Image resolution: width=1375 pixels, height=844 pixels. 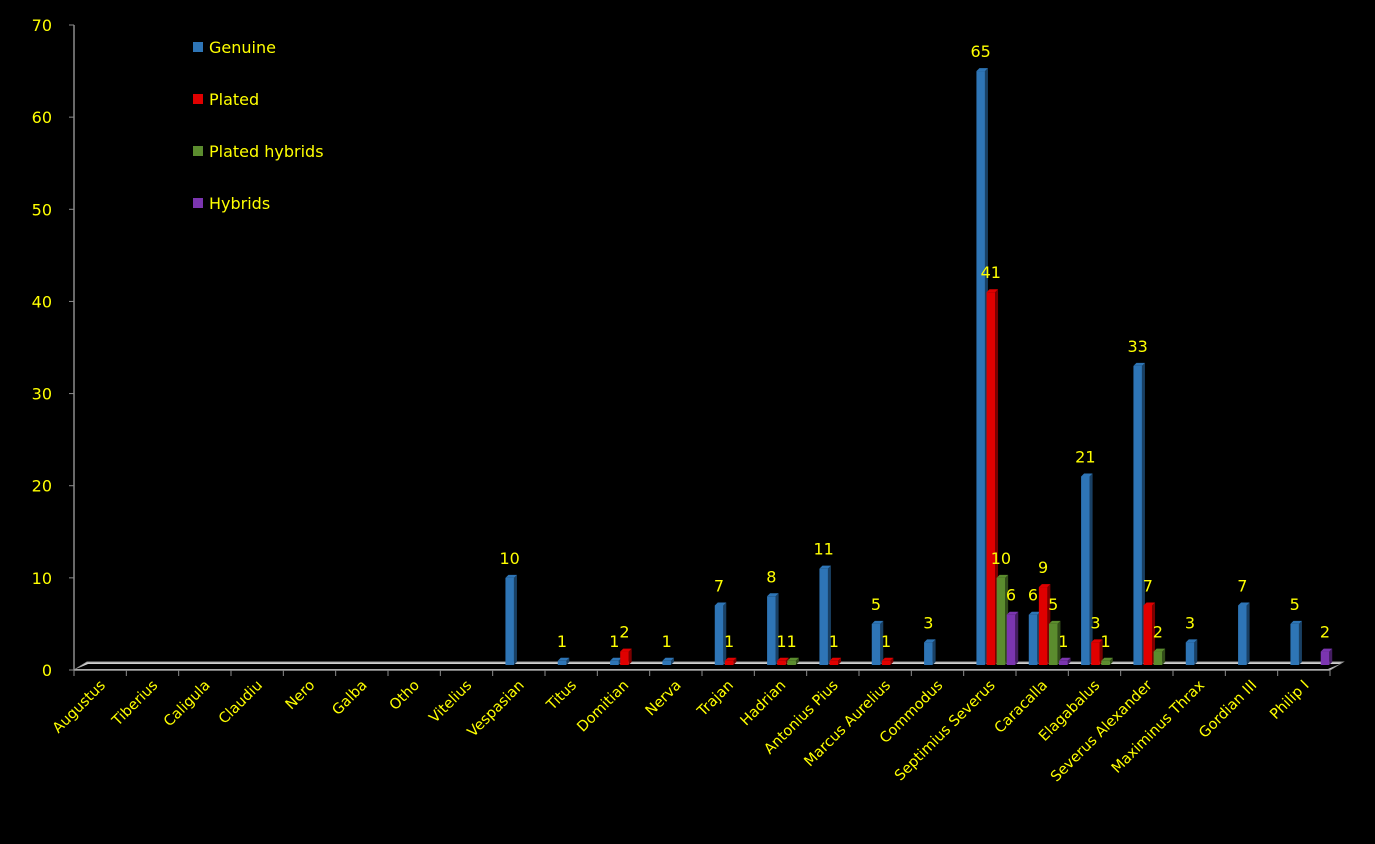 I want to click on x-tick-label: Nerva, so click(x=664, y=699).